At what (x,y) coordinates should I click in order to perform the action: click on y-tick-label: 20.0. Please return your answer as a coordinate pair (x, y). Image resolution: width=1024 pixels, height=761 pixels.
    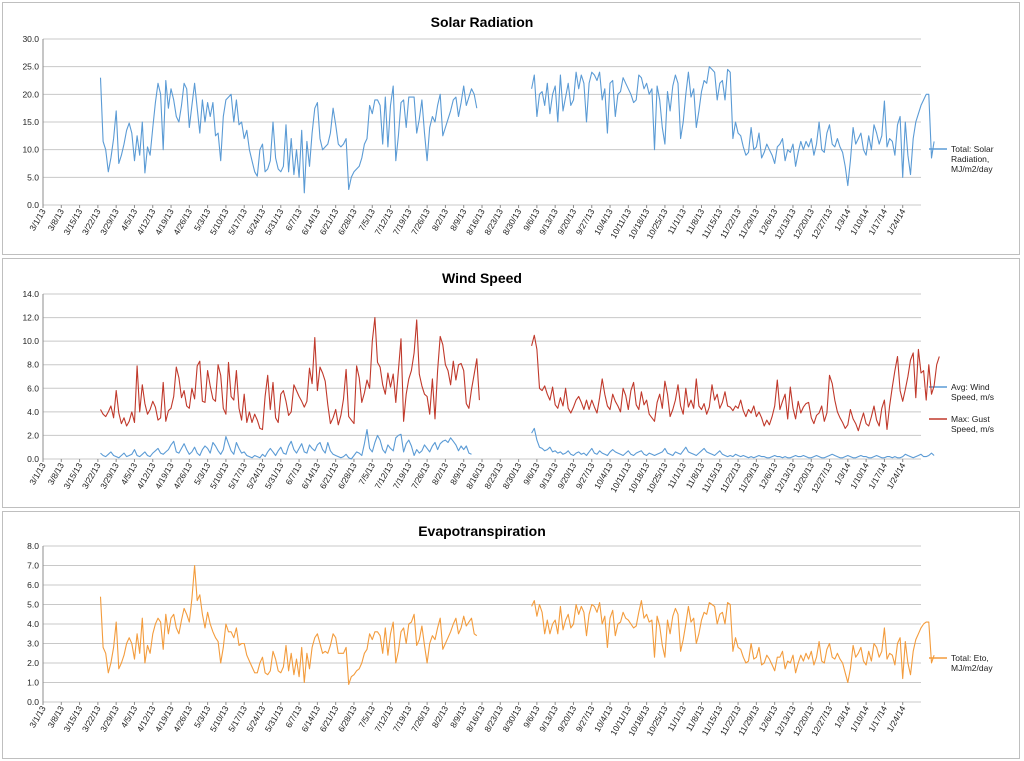
    Looking at the image, I should click on (30, 94).